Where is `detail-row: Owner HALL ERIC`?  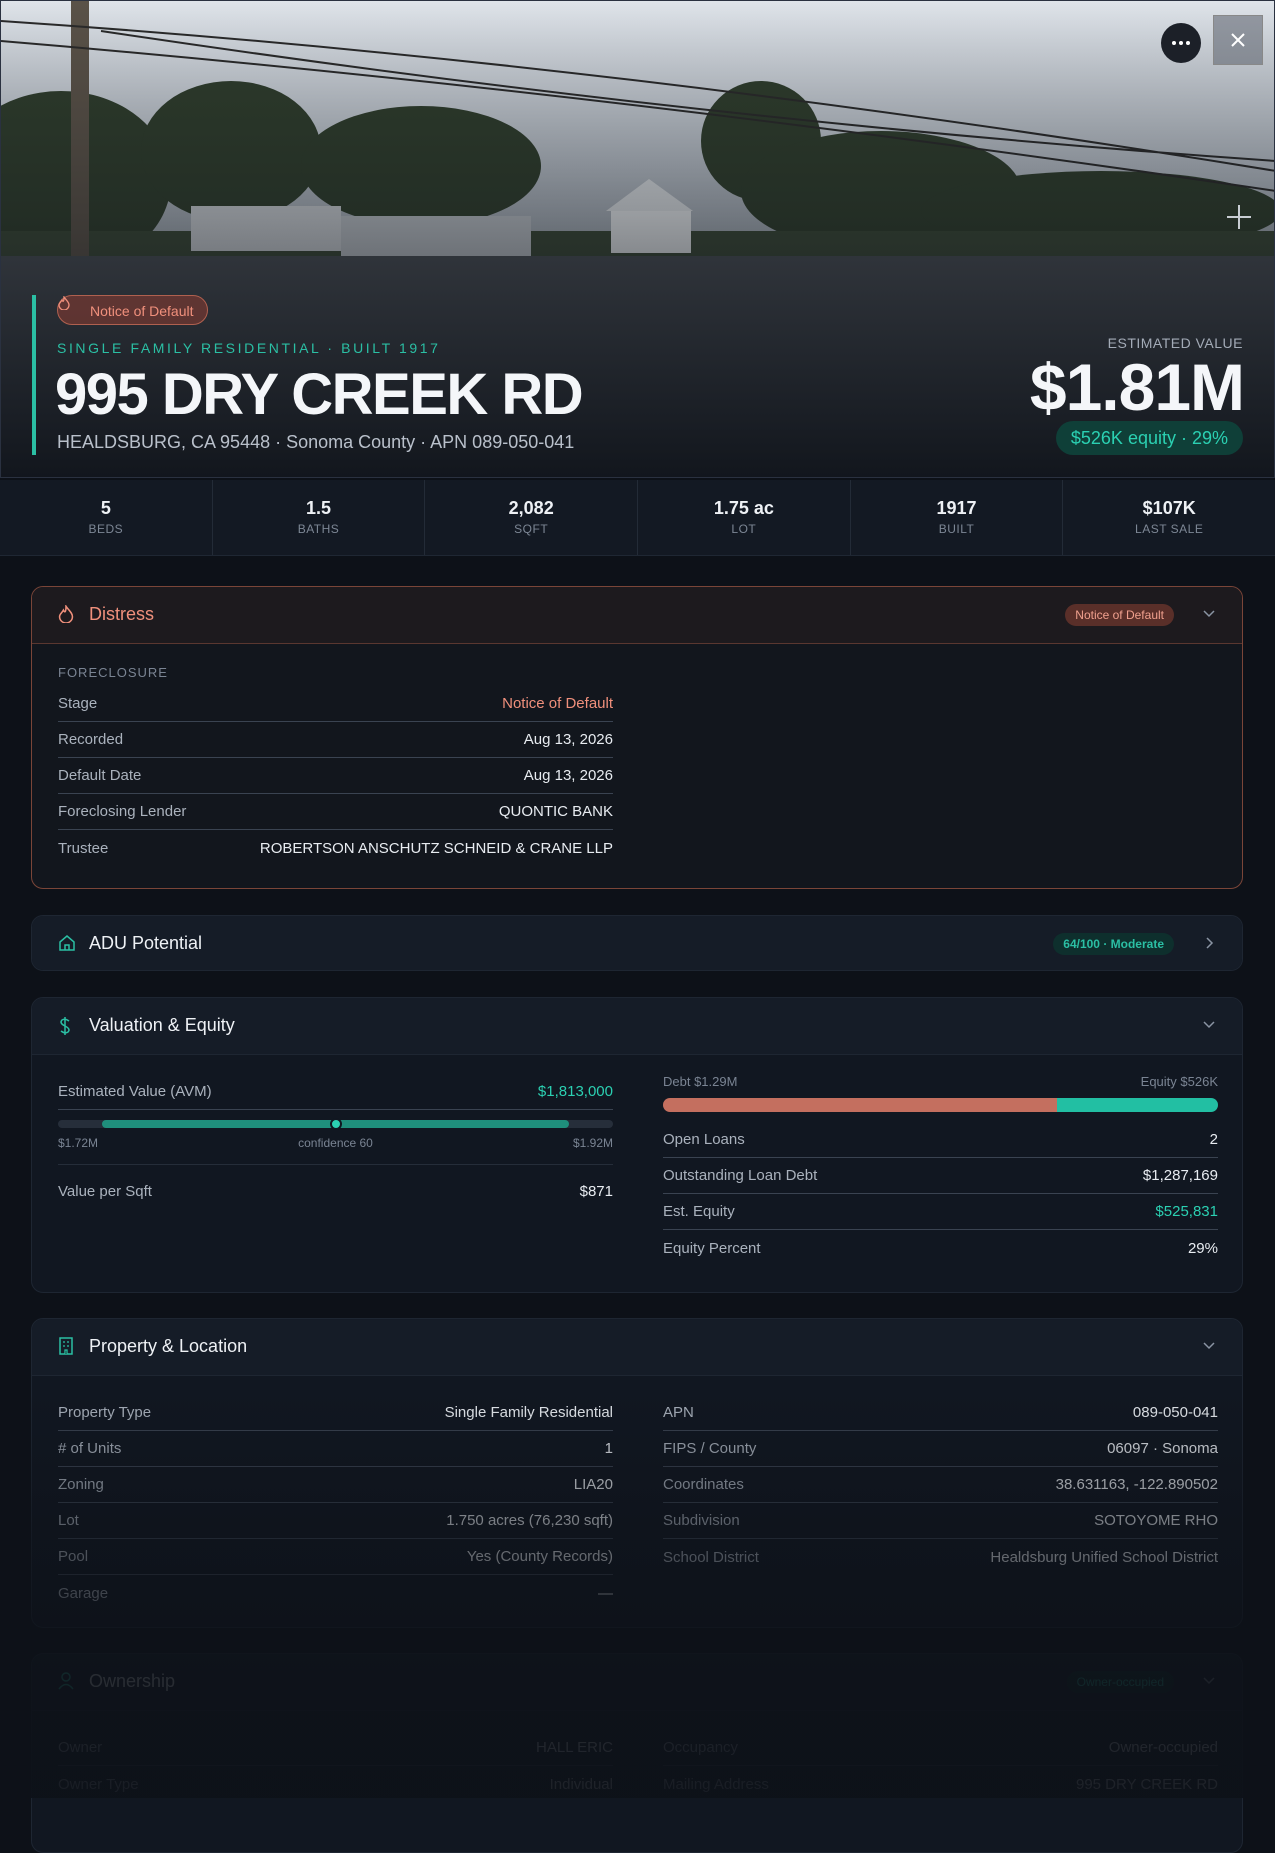 detail-row: Owner HALL ERIC is located at coordinates (335, 1748).